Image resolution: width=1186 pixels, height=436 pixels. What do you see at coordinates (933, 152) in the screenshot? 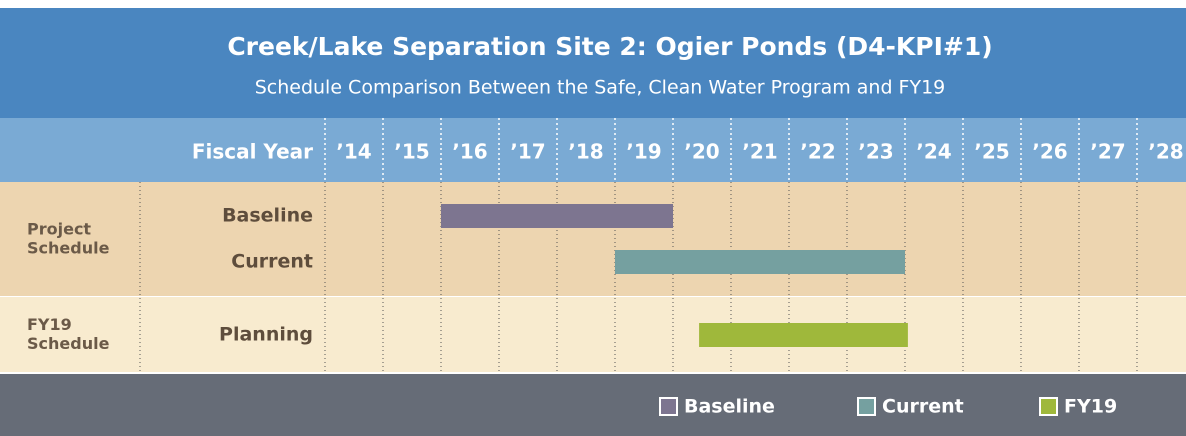
I see `x-tick-label: ’24` at bounding box center [933, 152].